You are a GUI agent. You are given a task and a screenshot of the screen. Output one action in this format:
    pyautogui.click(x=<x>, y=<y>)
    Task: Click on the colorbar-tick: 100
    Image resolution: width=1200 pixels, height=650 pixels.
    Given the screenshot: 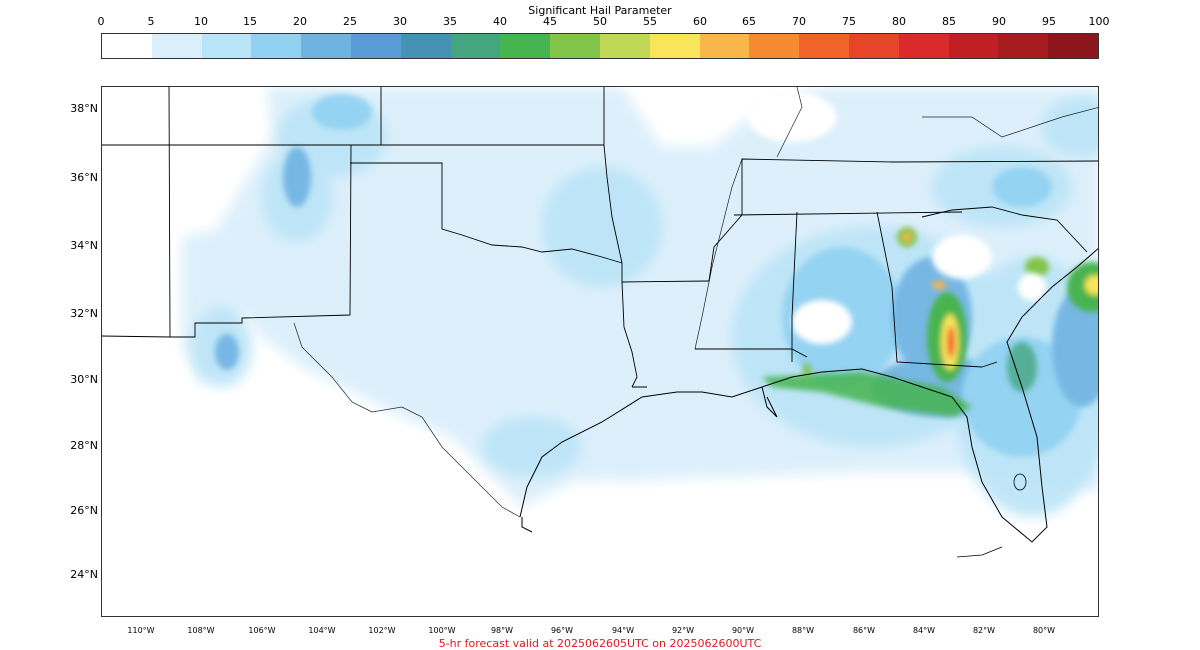 What is the action you would take?
    pyautogui.click(x=1099, y=21)
    